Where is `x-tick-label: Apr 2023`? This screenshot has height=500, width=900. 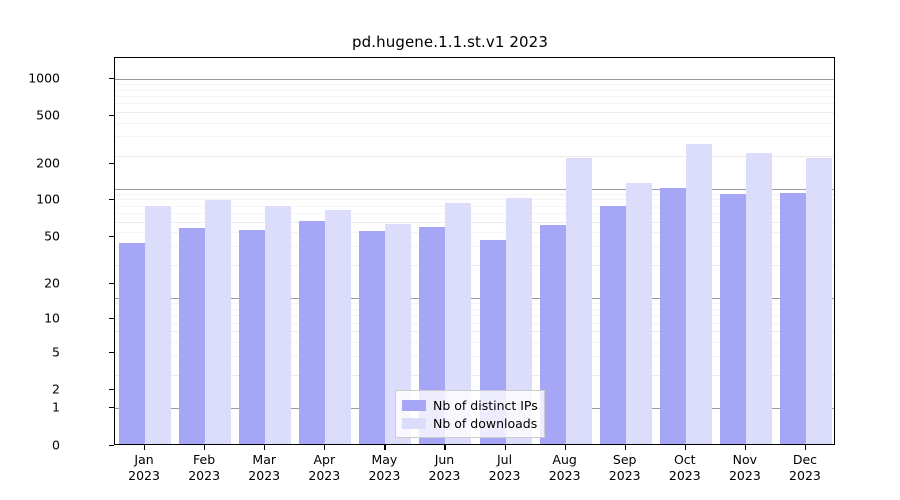
x-tick-label: Apr 2023 is located at coordinates (324, 468).